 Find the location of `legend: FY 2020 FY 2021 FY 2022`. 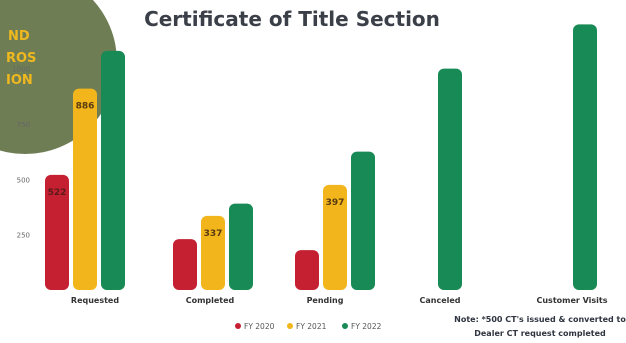

legend: FY 2020 FY 2021 FY 2022 is located at coordinates (308, 326).